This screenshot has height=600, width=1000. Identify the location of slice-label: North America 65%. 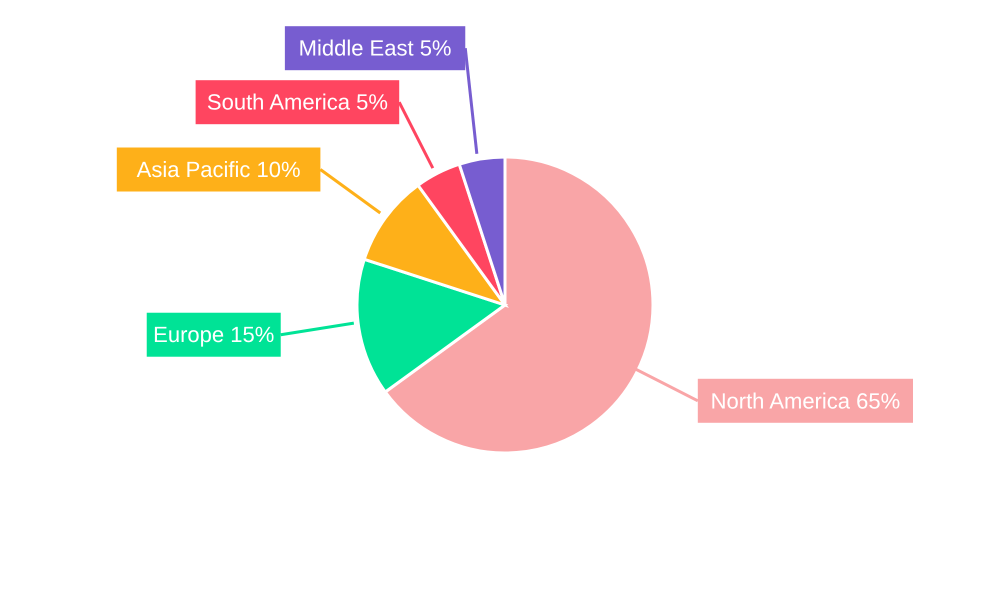
(805, 401).